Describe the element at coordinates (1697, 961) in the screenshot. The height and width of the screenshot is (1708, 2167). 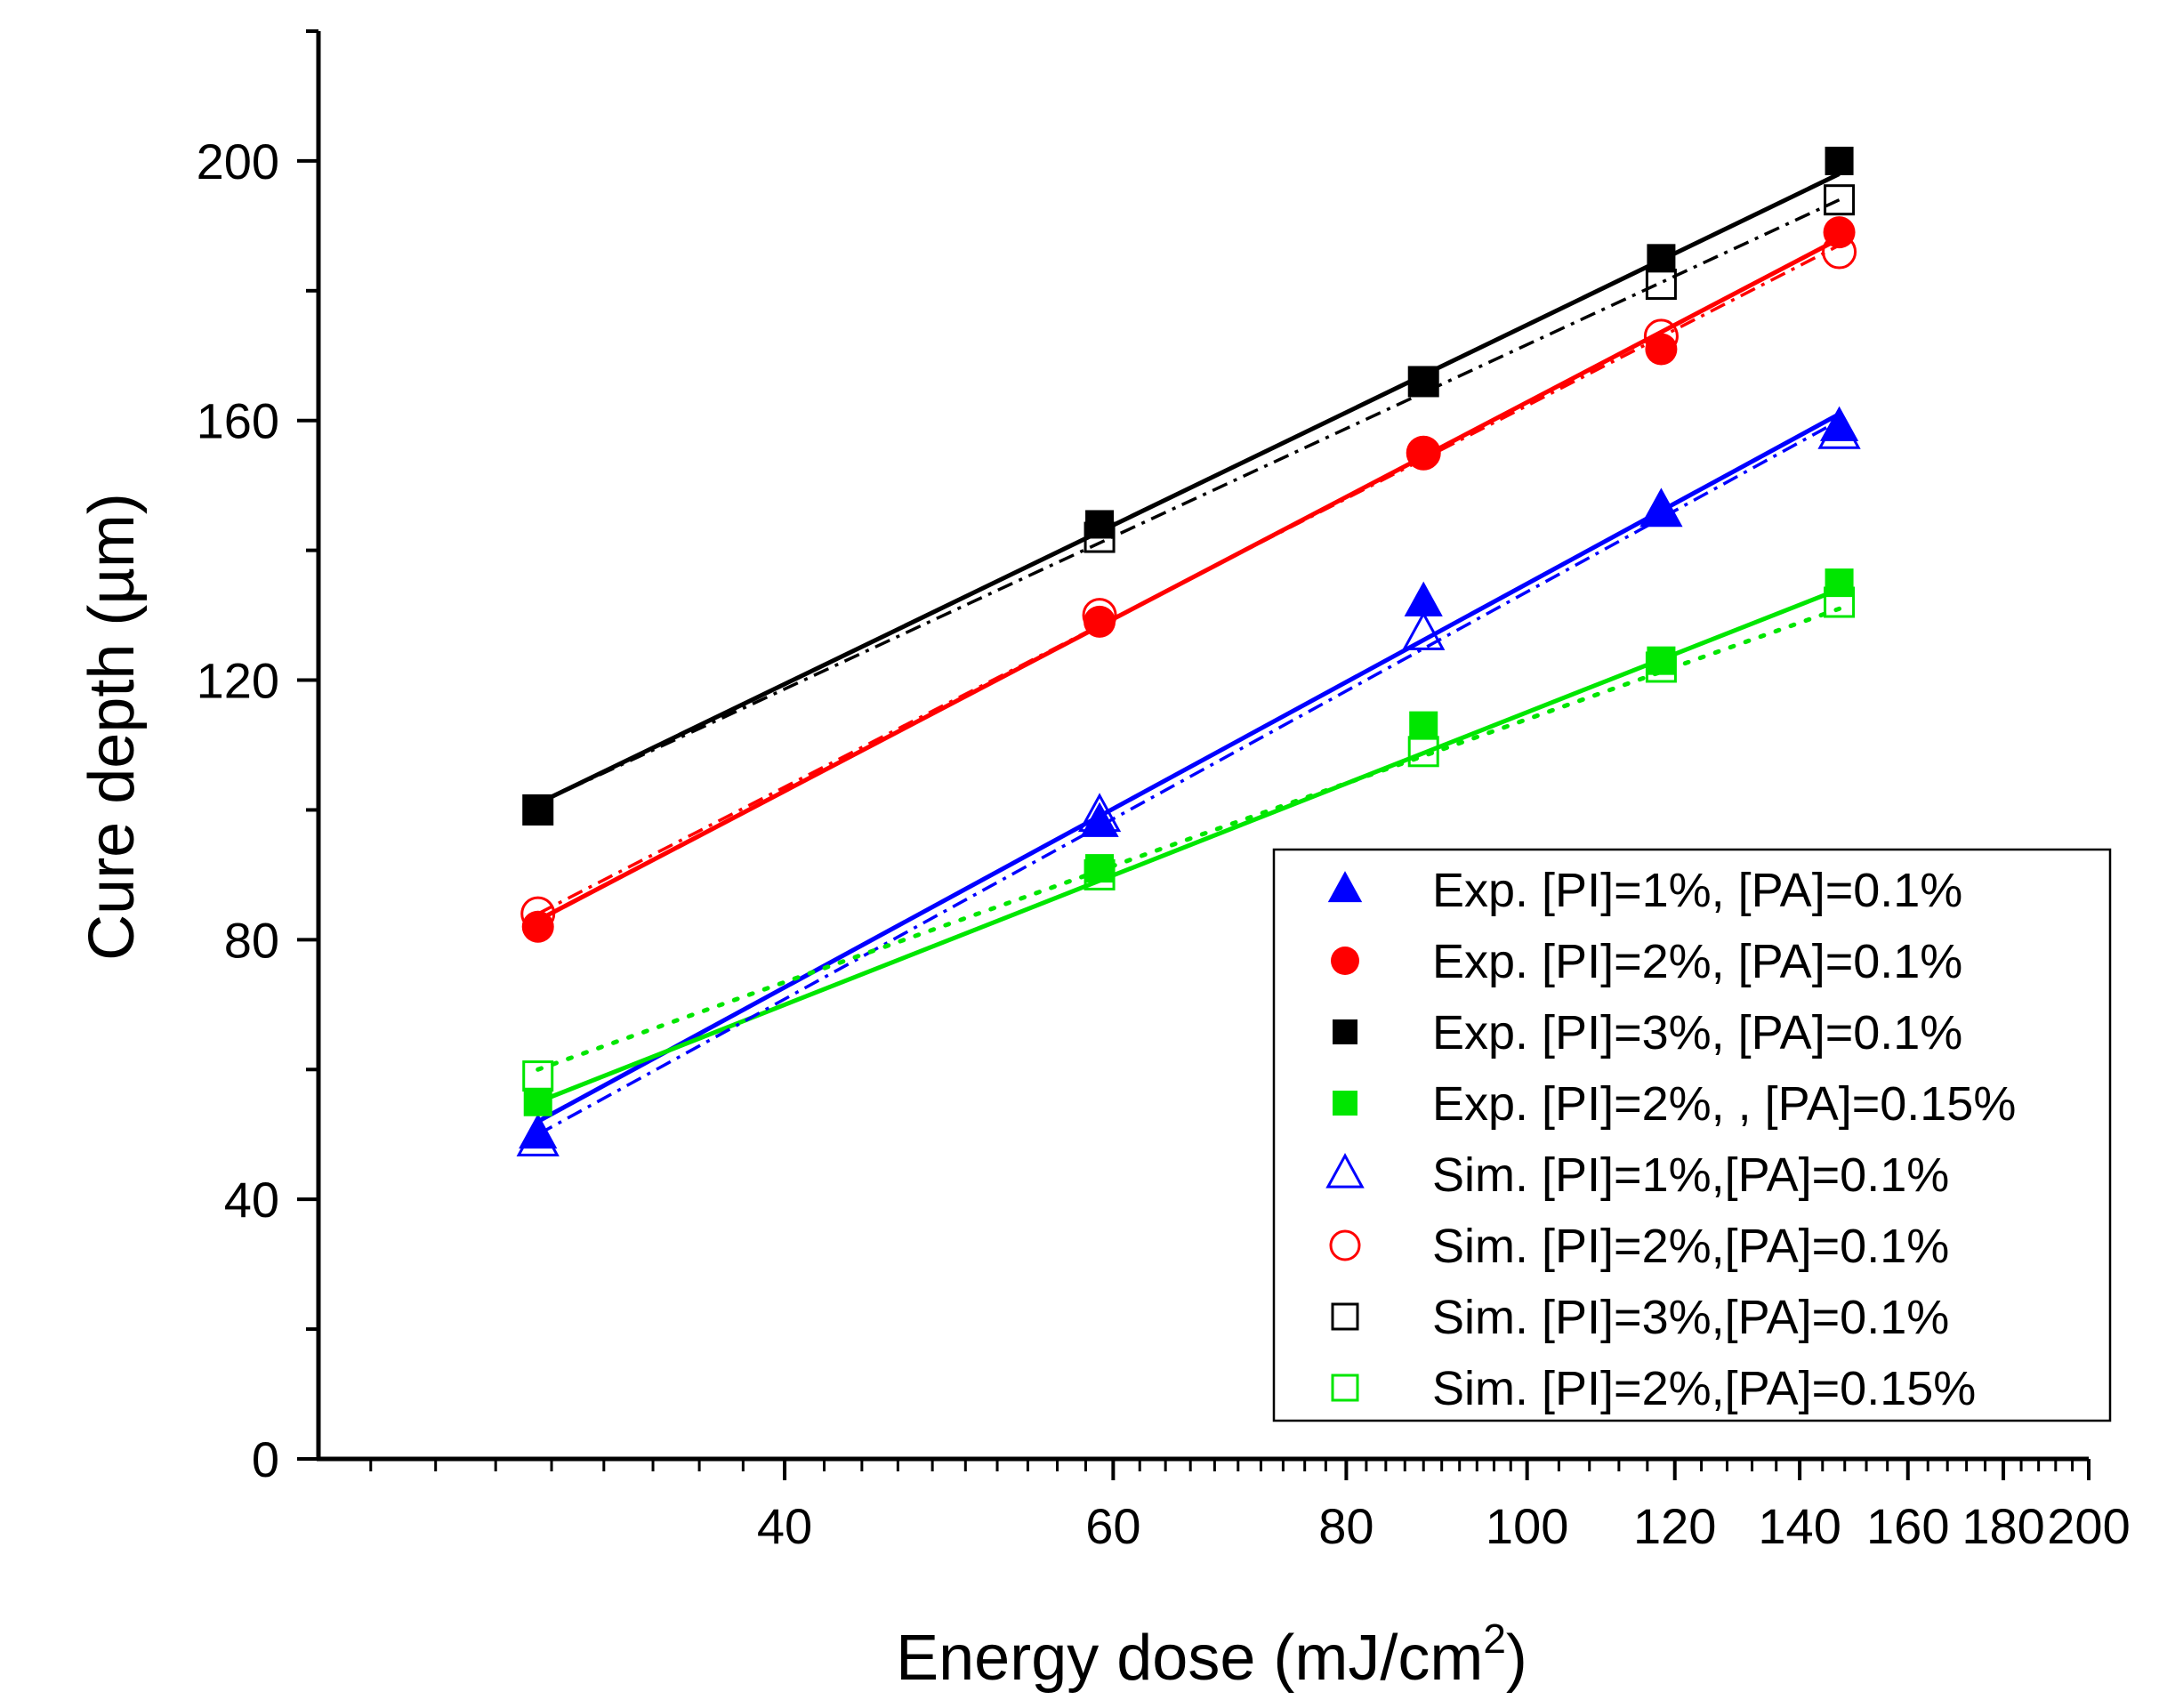
I see `legend-label: Exp. [PI]=2%, [PA]=0.1%` at that location.